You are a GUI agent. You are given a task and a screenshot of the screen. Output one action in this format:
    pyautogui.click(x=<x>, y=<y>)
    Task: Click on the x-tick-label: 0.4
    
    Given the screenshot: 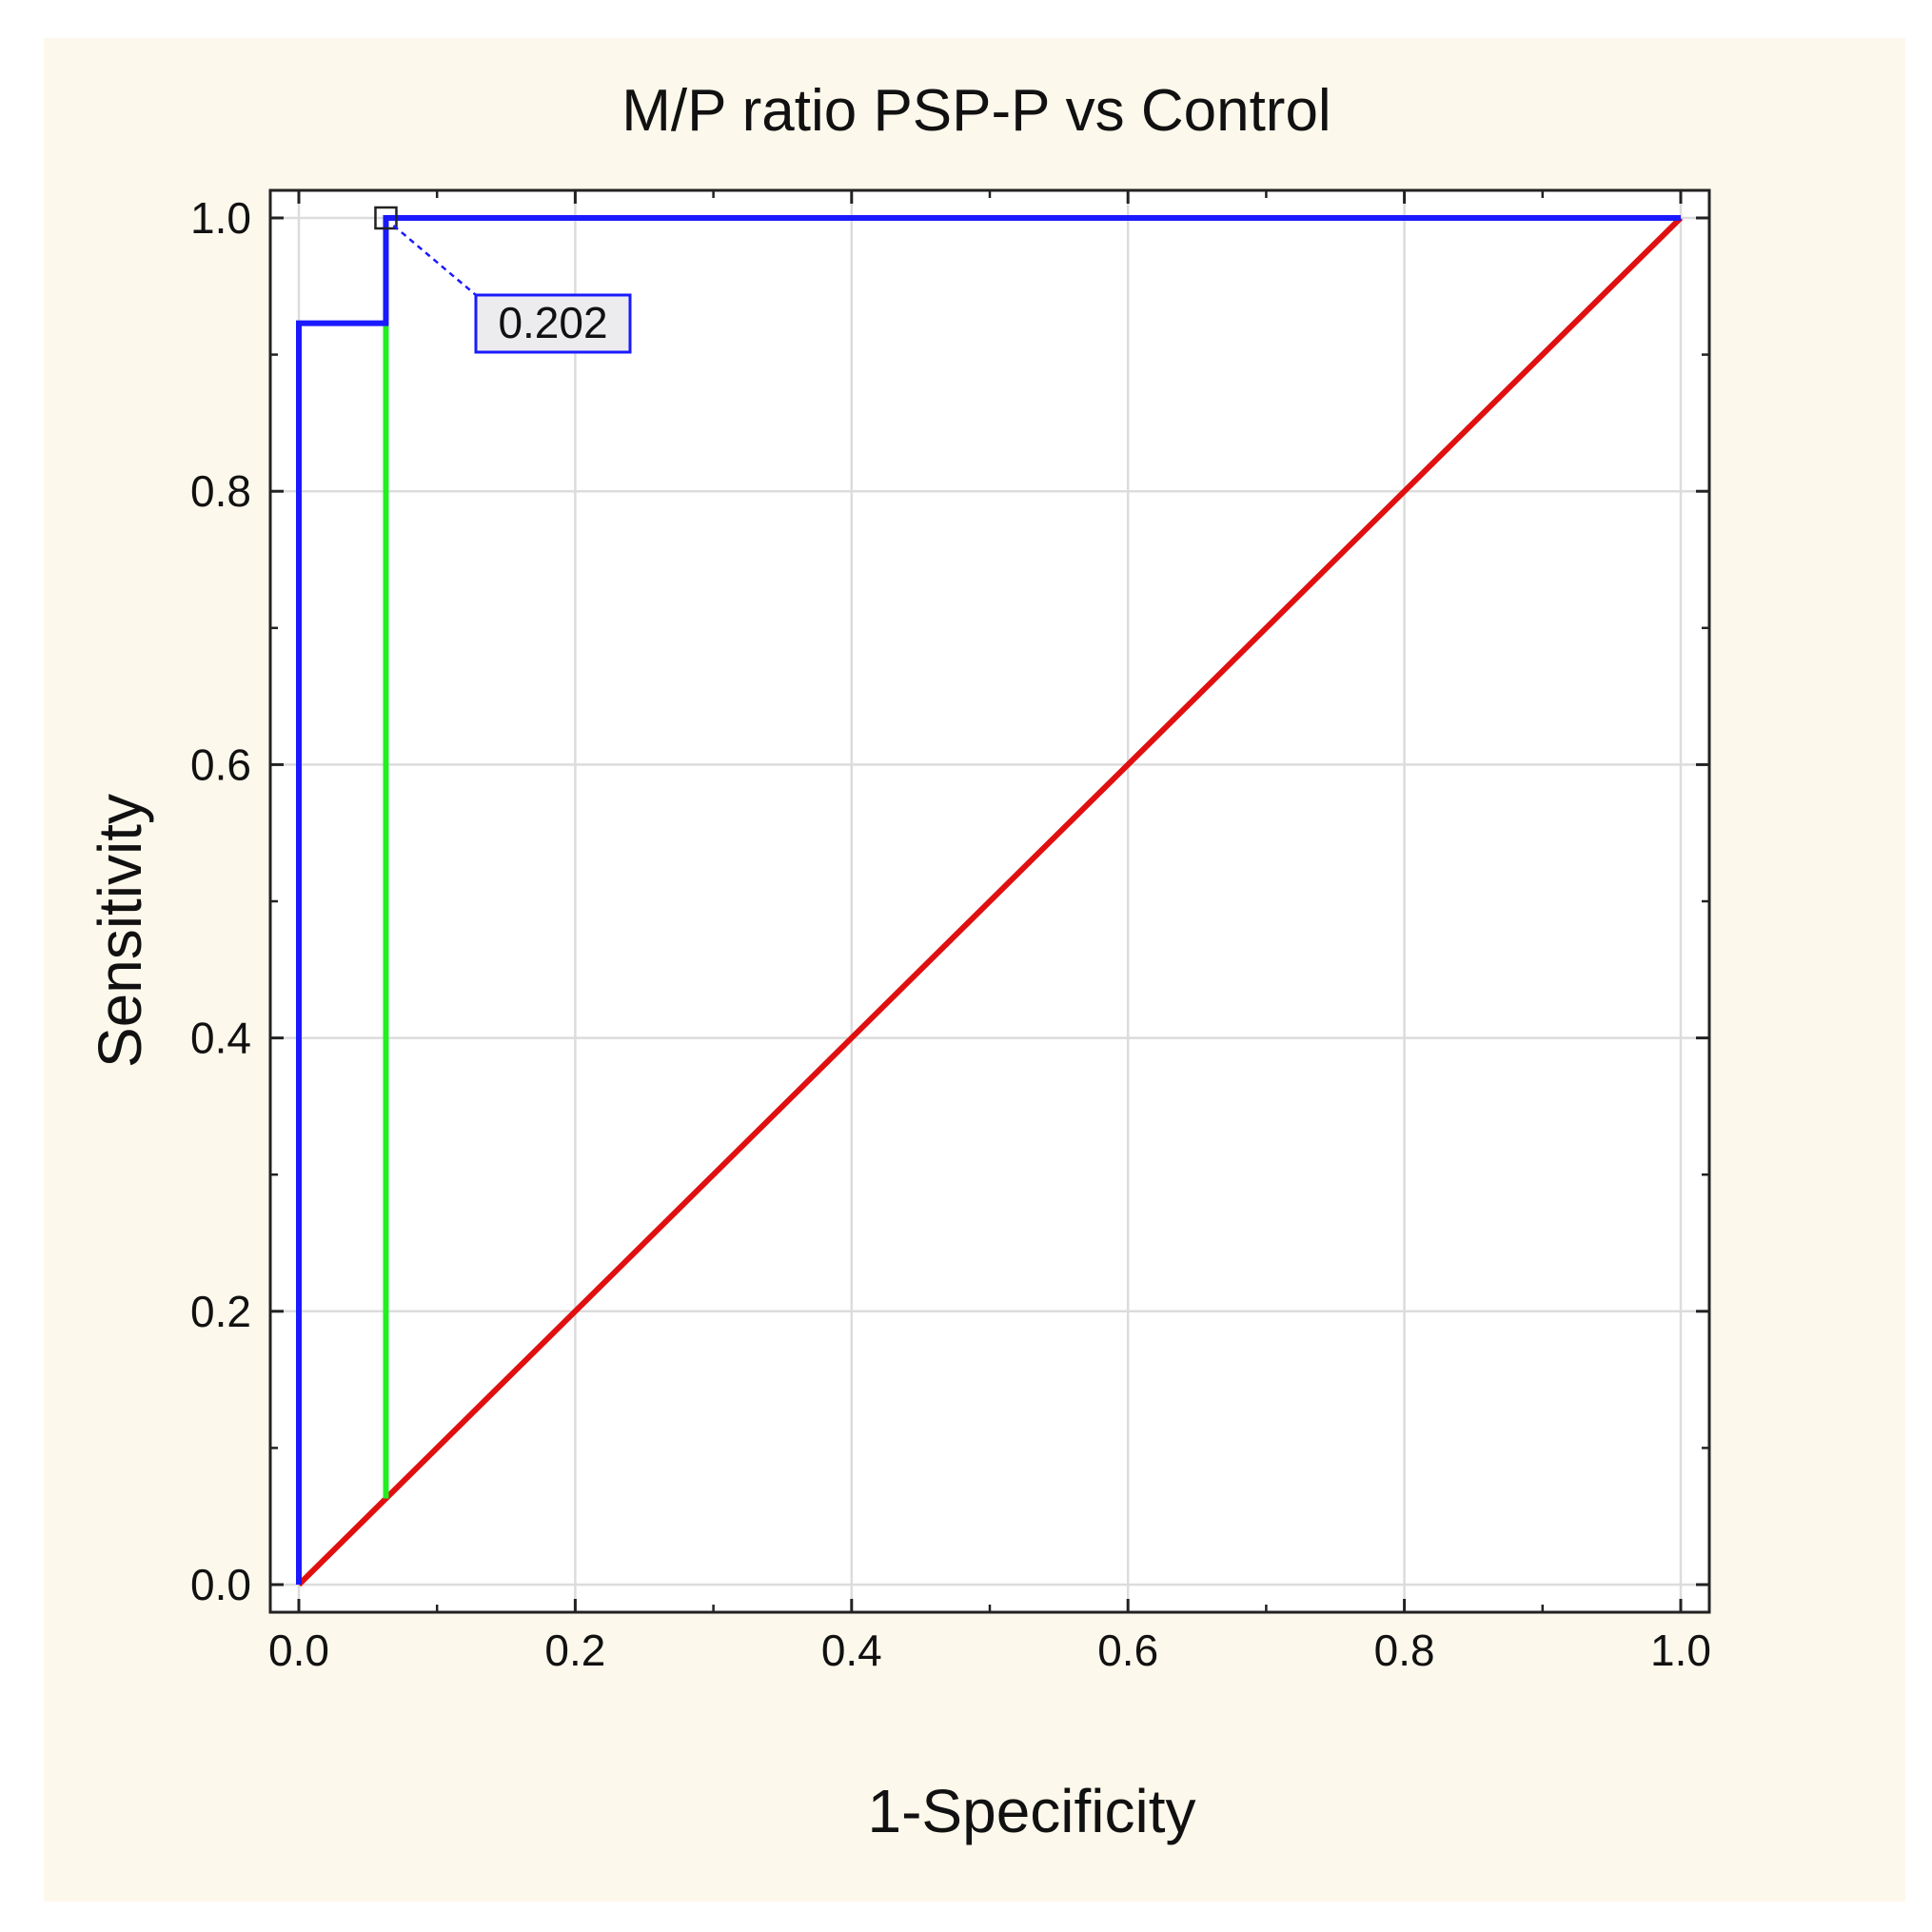 What is the action you would take?
    pyautogui.click(x=851, y=1651)
    